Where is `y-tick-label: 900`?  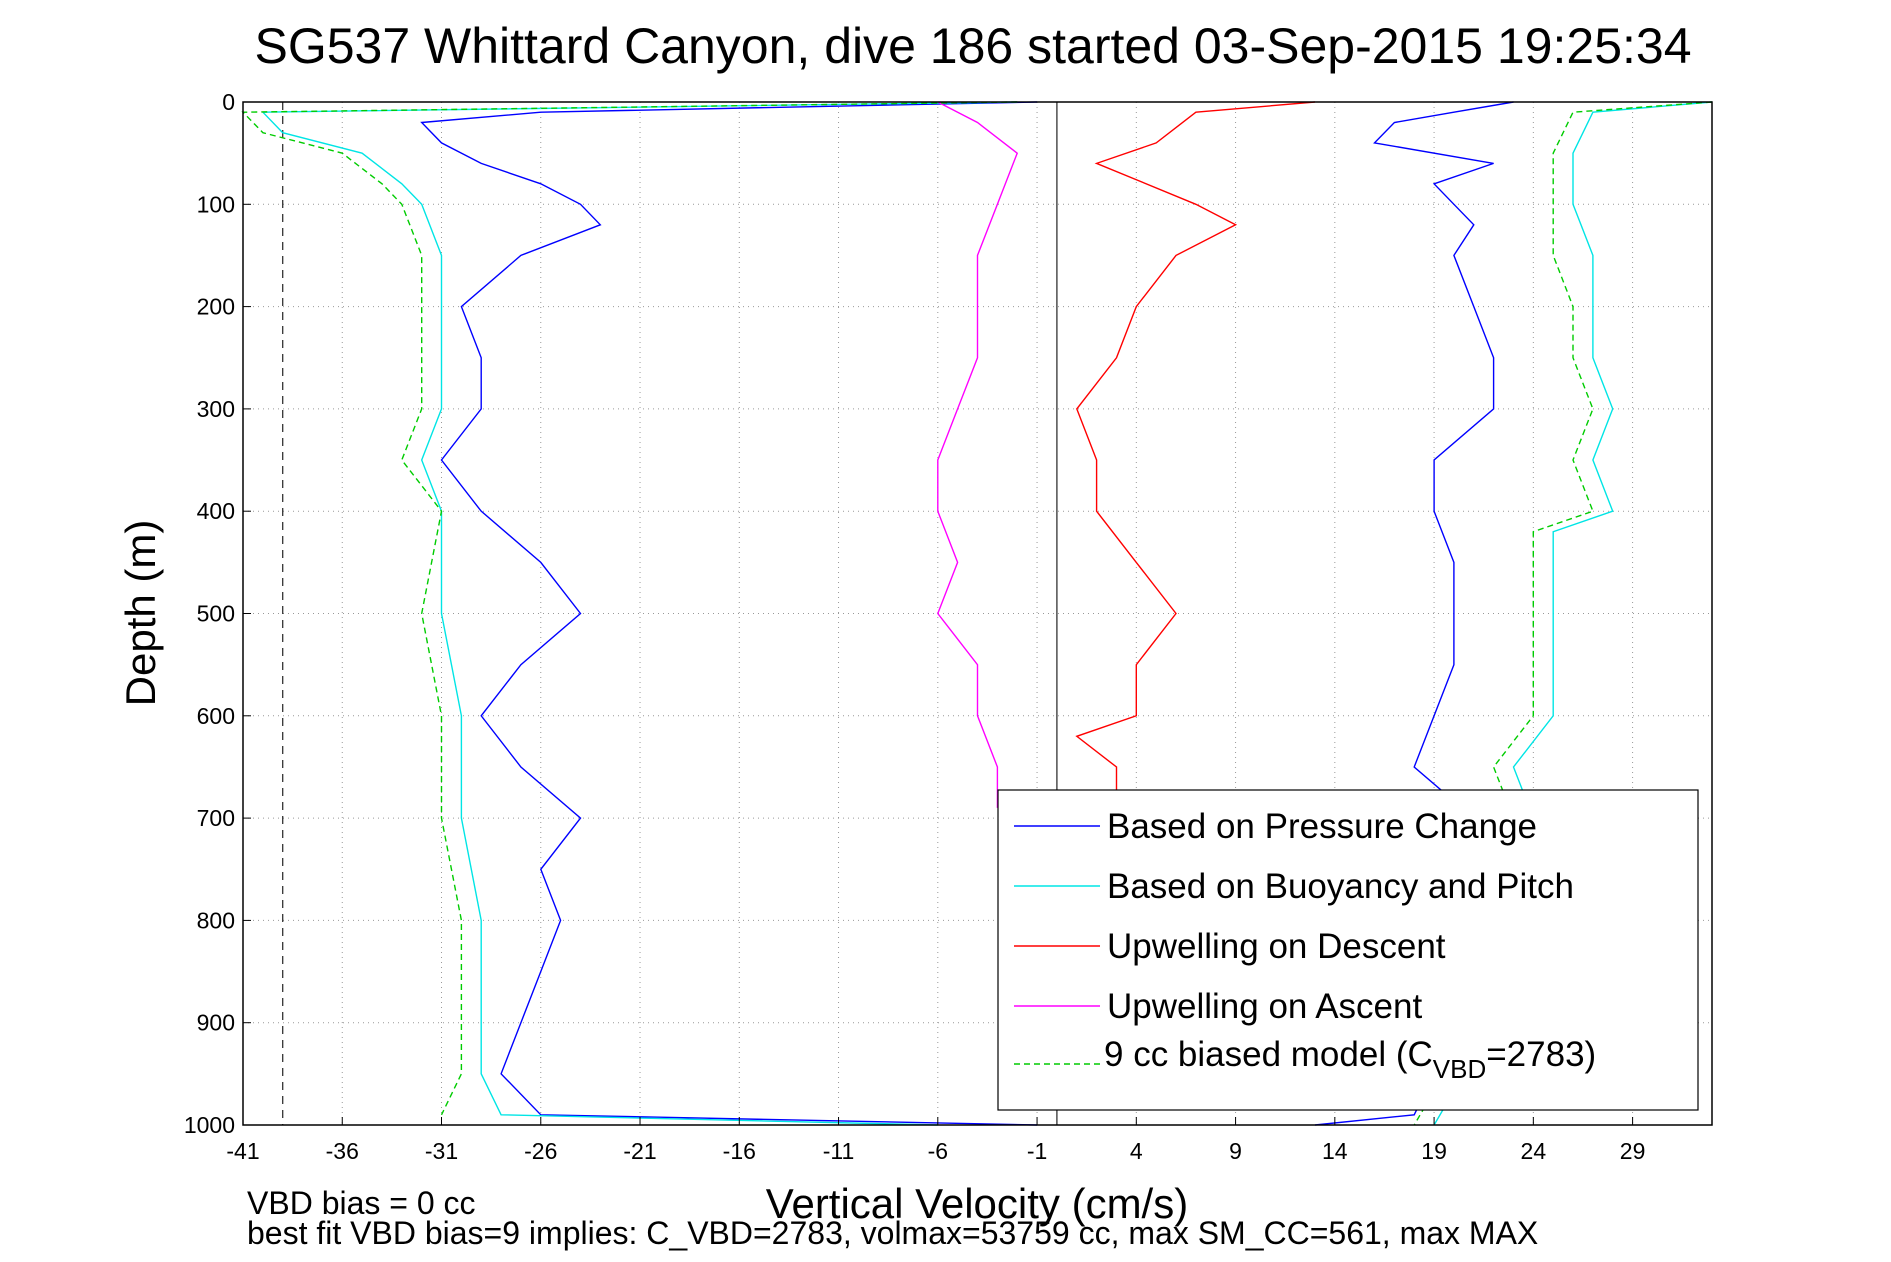
y-tick-label: 900 is located at coordinates (216, 1023).